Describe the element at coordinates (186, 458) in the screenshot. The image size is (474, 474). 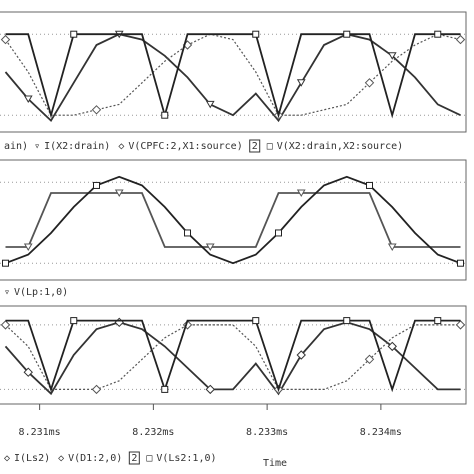
I see `legend-entry: V(Ls2:1,0)` at that location.